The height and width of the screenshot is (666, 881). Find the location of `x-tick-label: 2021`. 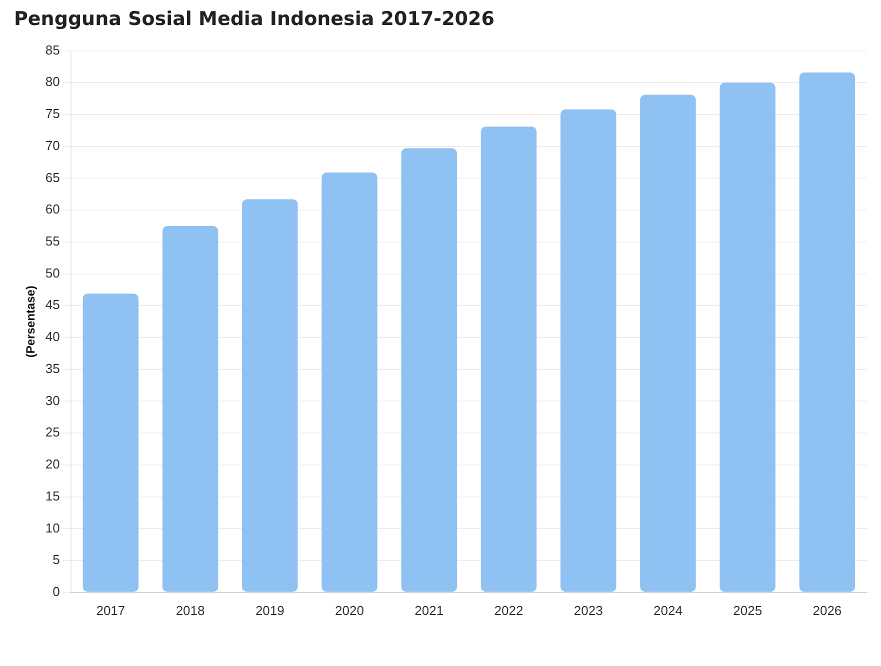

x-tick-label: 2021 is located at coordinates (429, 610).